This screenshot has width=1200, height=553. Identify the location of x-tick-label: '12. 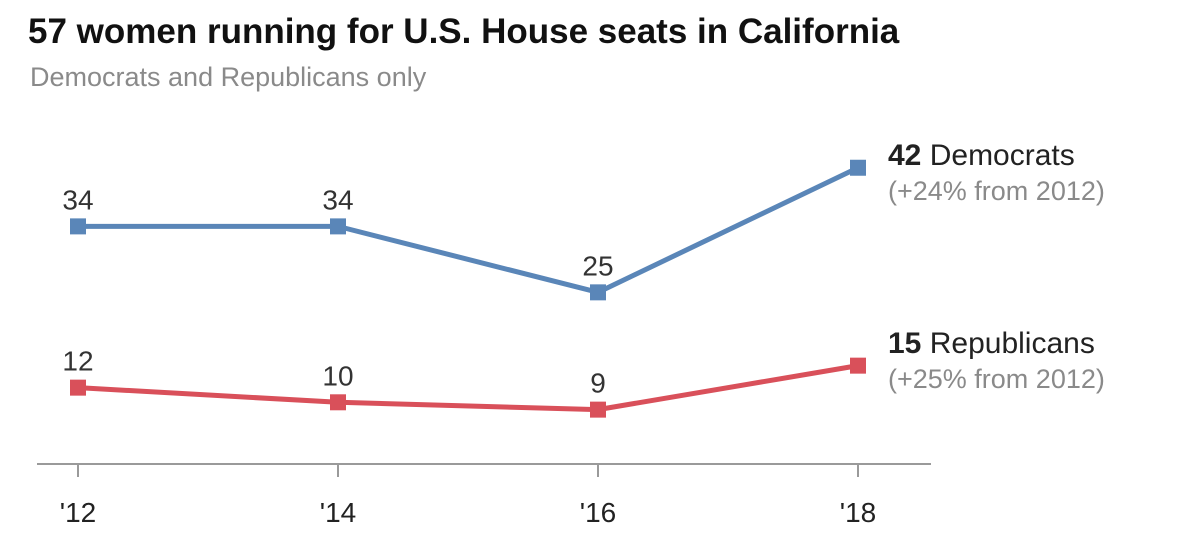
(78, 512).